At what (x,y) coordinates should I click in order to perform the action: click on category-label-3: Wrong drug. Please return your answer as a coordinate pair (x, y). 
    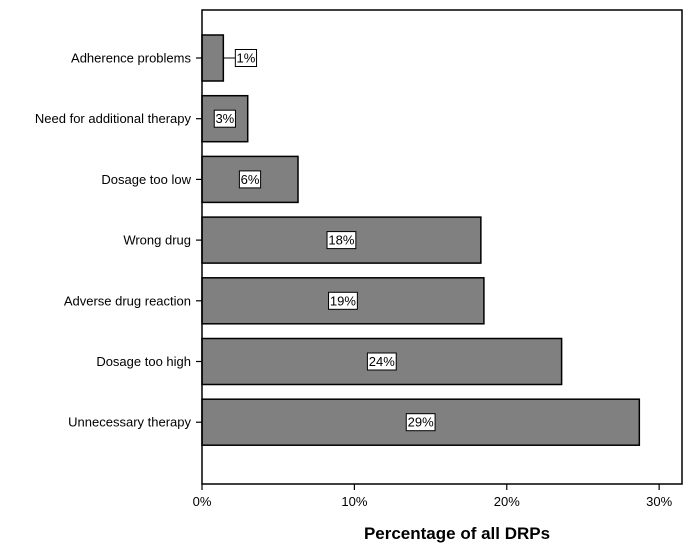
    Looking at the image, I should click on (157, 240).